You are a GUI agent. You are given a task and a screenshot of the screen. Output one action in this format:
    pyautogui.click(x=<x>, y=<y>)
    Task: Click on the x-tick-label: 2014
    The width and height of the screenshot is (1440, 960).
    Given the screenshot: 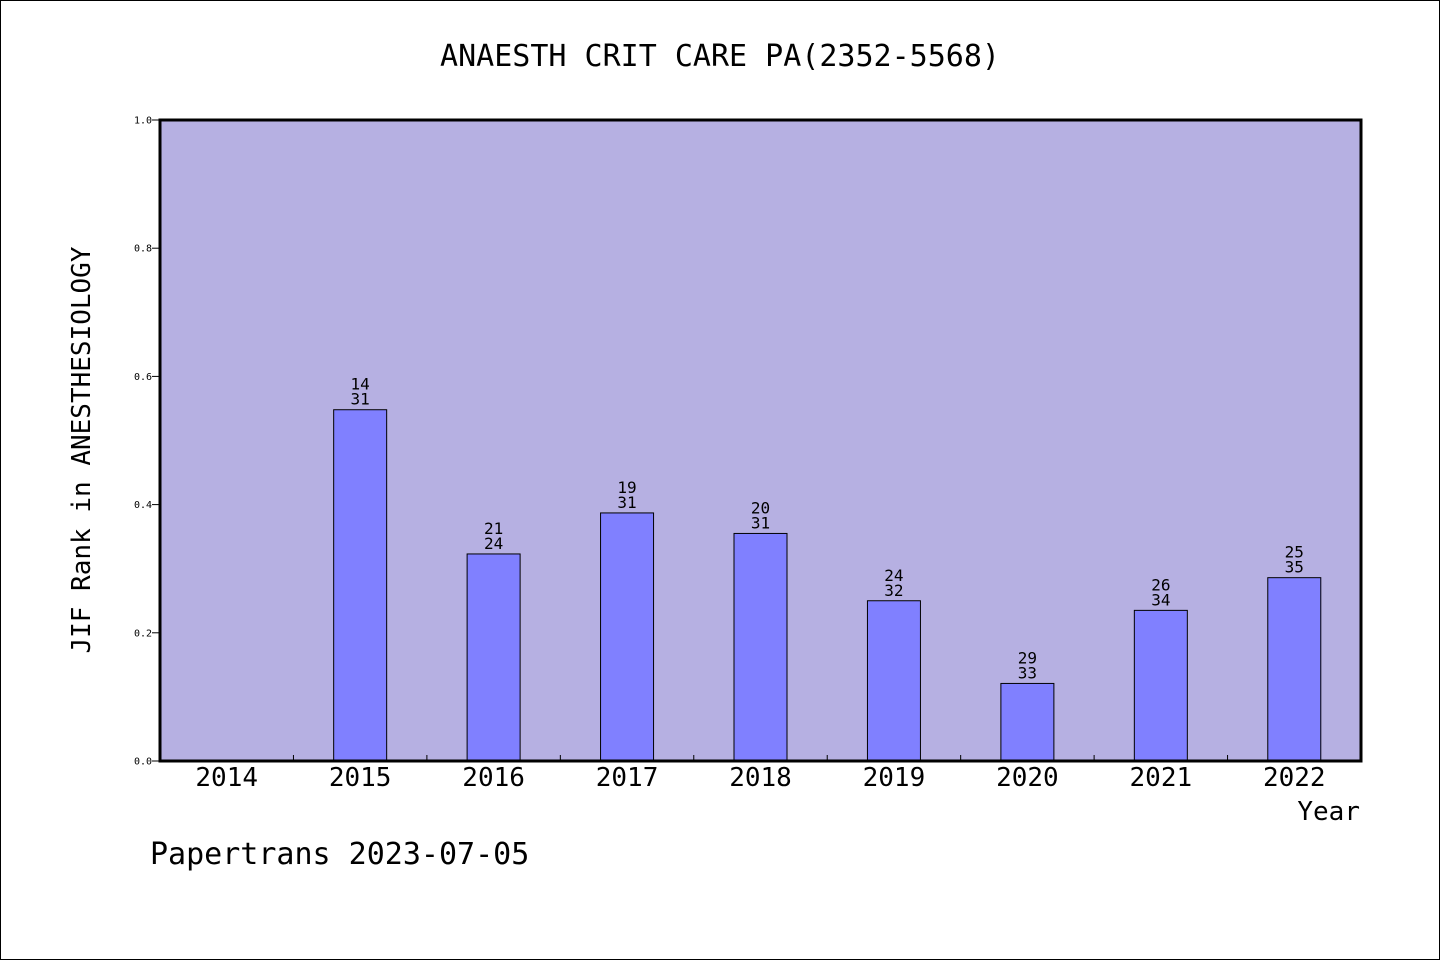 What is the action you would take?
    pyautogui.click(x=226, y=778)
    